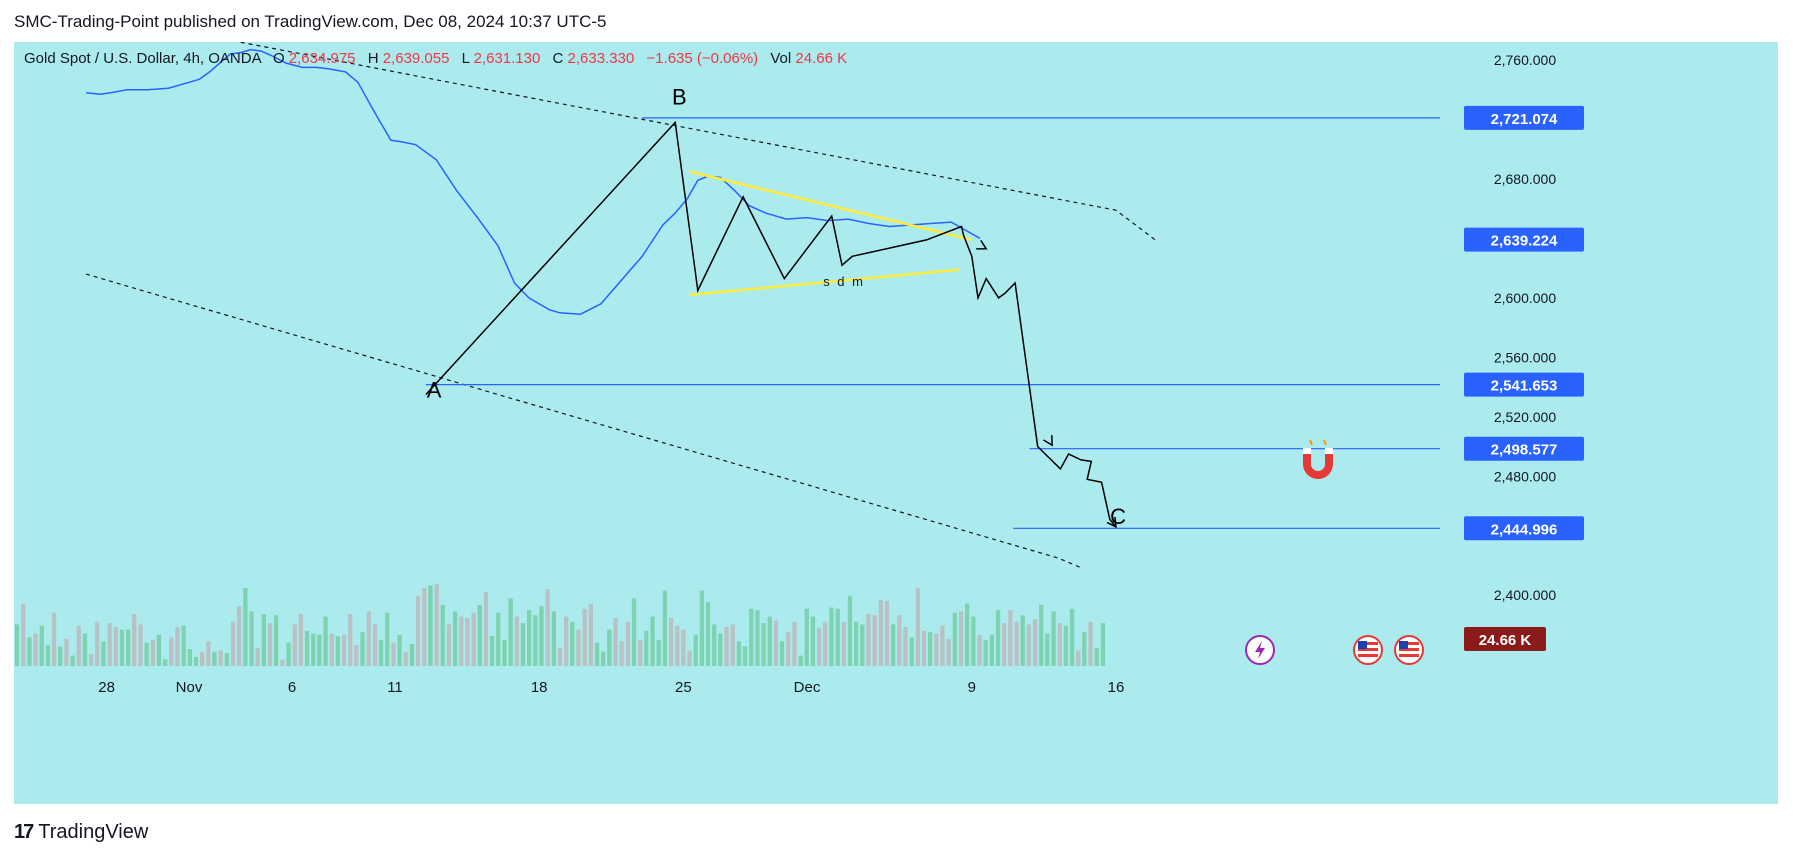 This screenshot has height=858, width=1793. I want to click on time-tick-label: 6, so click(292, 687).